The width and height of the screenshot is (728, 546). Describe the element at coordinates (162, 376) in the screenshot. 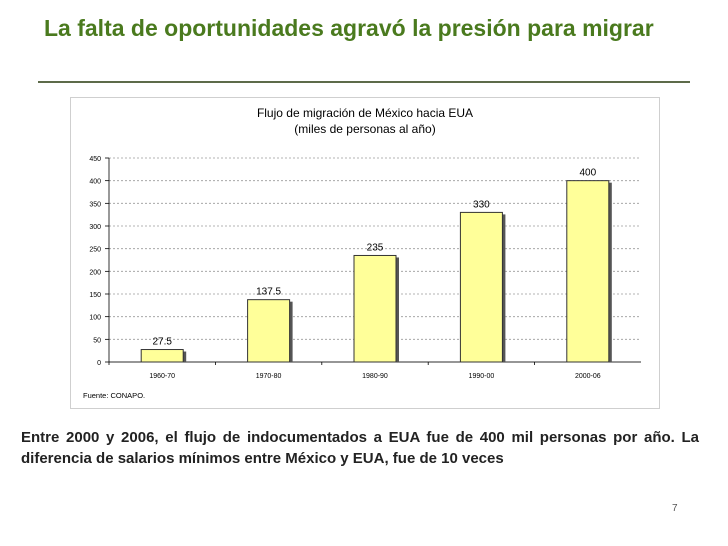

I see `x-tick-label: 1960-70` at that location.